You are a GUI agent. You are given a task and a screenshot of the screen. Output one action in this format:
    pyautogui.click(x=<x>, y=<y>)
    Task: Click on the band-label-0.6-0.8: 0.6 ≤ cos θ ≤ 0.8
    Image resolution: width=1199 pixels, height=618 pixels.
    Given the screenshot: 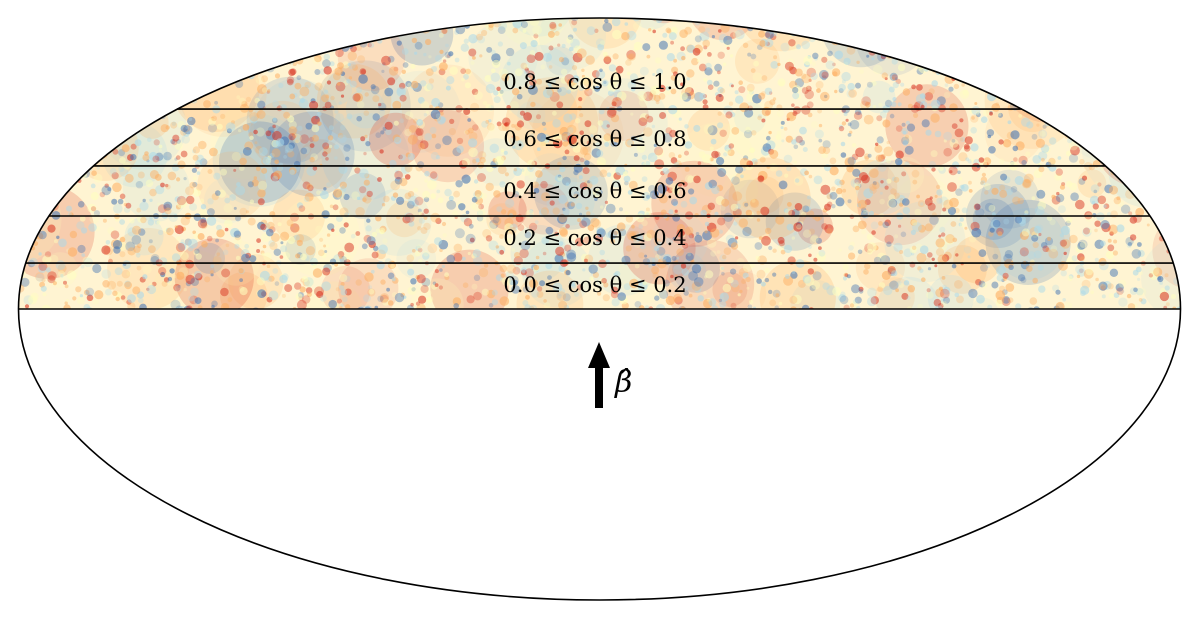 What is the action you would take?
    pyautogui.click(x=594, y=139)
    